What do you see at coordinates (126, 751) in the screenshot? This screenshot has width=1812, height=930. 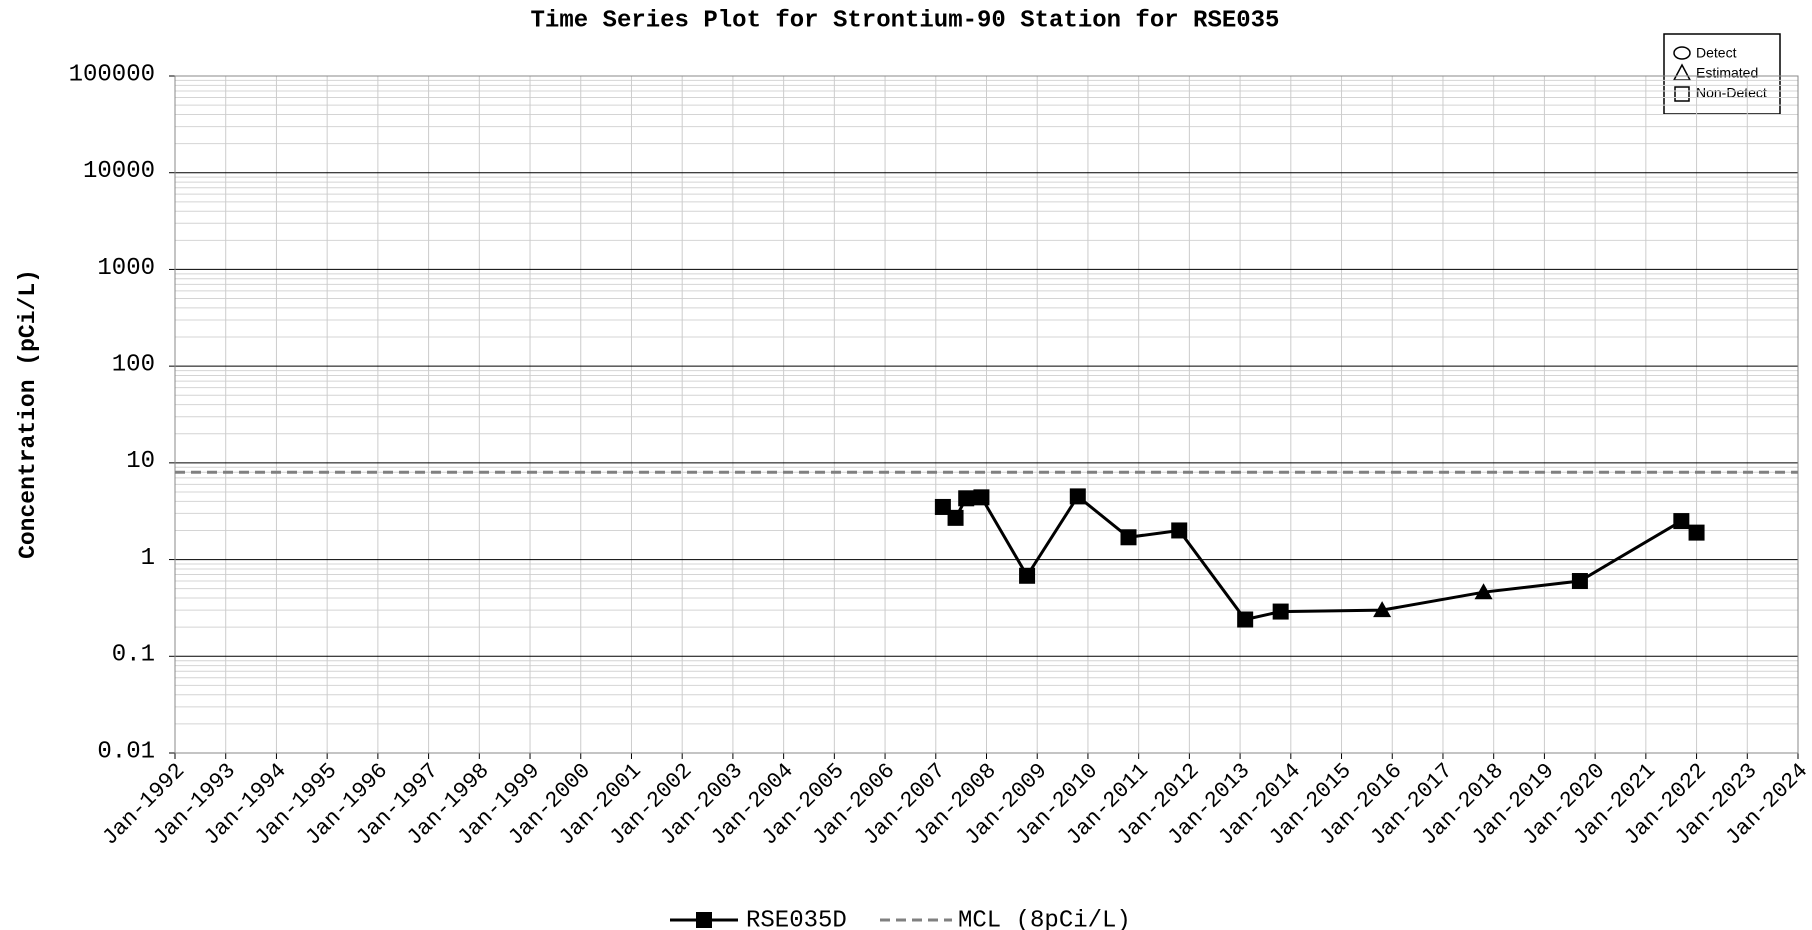 I see `y-tick-label: 0.01` at bounding box center [126, 751].